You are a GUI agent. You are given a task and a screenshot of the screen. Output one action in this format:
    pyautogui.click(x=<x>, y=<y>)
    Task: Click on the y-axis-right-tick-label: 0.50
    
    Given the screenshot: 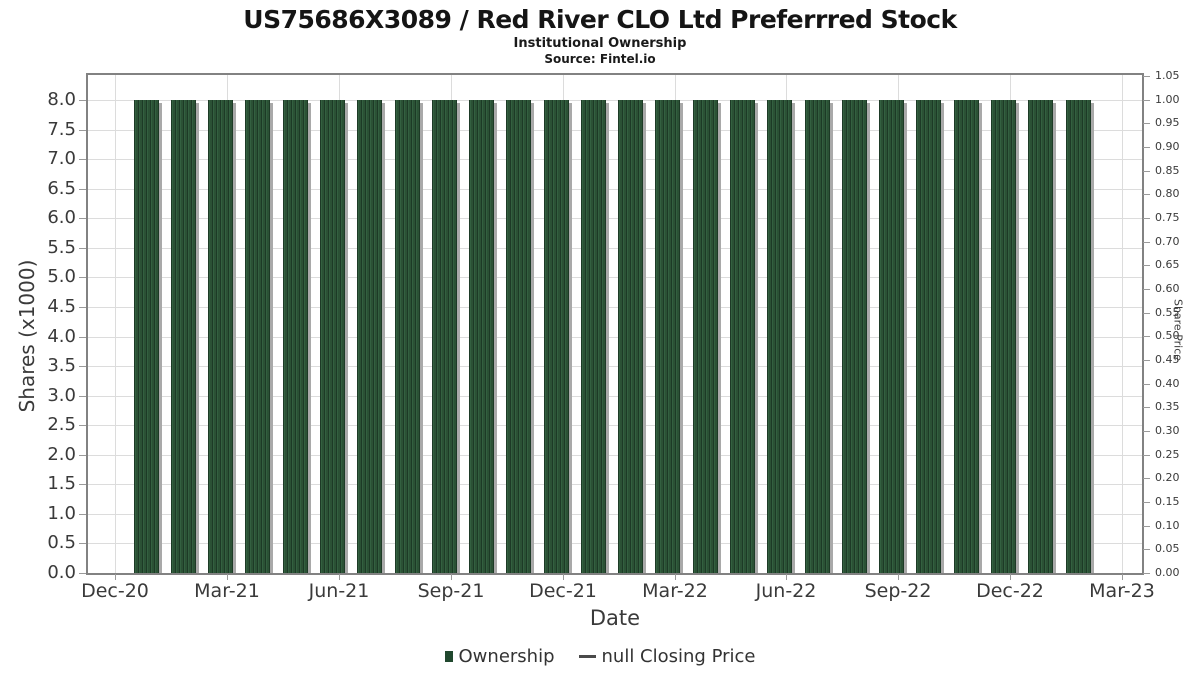 What is the action you would take?
    pyautogui.click(x=1167, y=336)
    